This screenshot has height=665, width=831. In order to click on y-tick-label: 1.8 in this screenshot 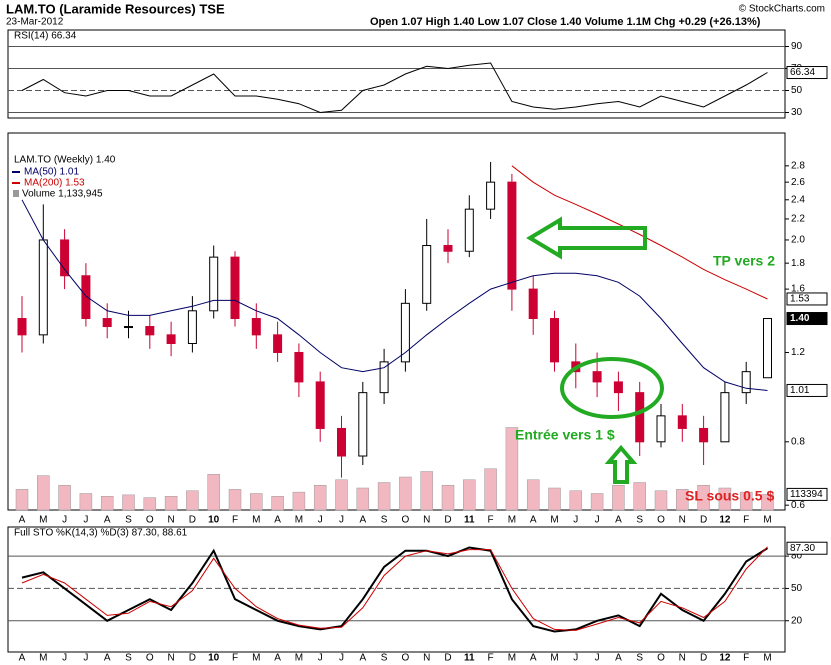, I will do `click(798, 263)`.